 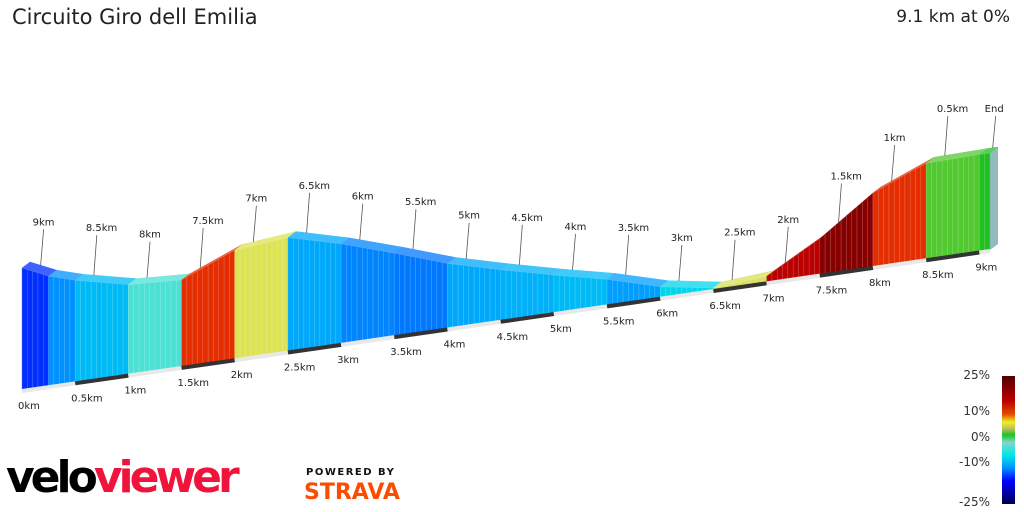 What do you see at coordinates (994, 198) in the screenshot?
I see `profile-end-face` at bounding box center [994, 198].